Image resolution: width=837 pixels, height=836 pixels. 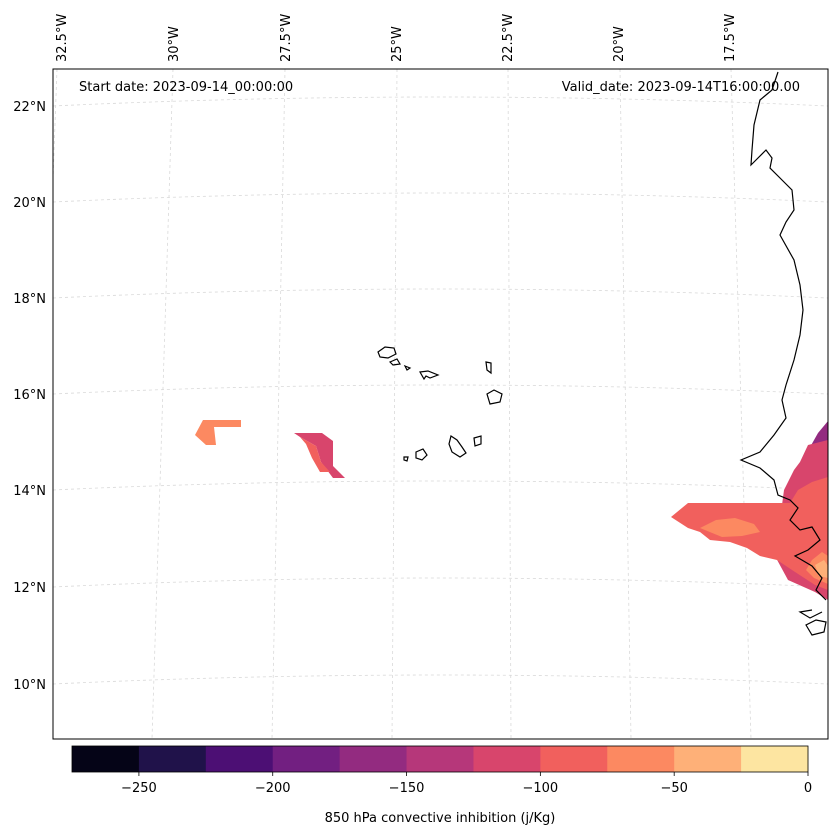 I want to click on cin-cell-west, so click(x=218, y=432).